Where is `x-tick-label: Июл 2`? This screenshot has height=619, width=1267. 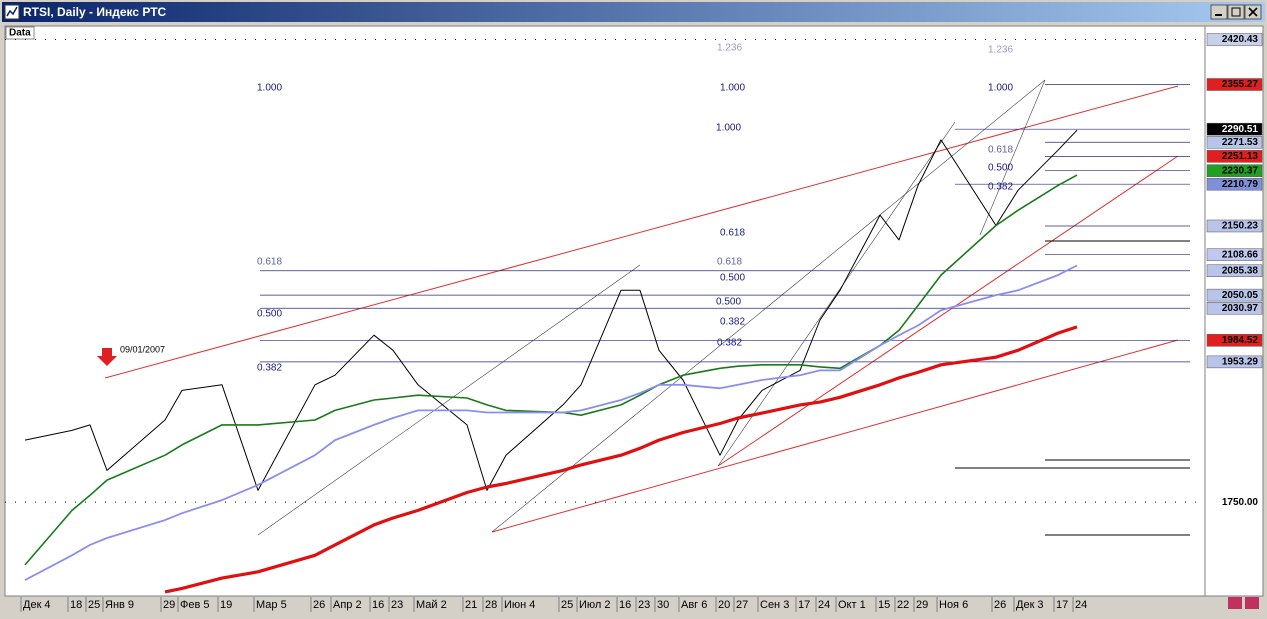 x-tick-label: Июл 2 is located at coordinates (595, 605).